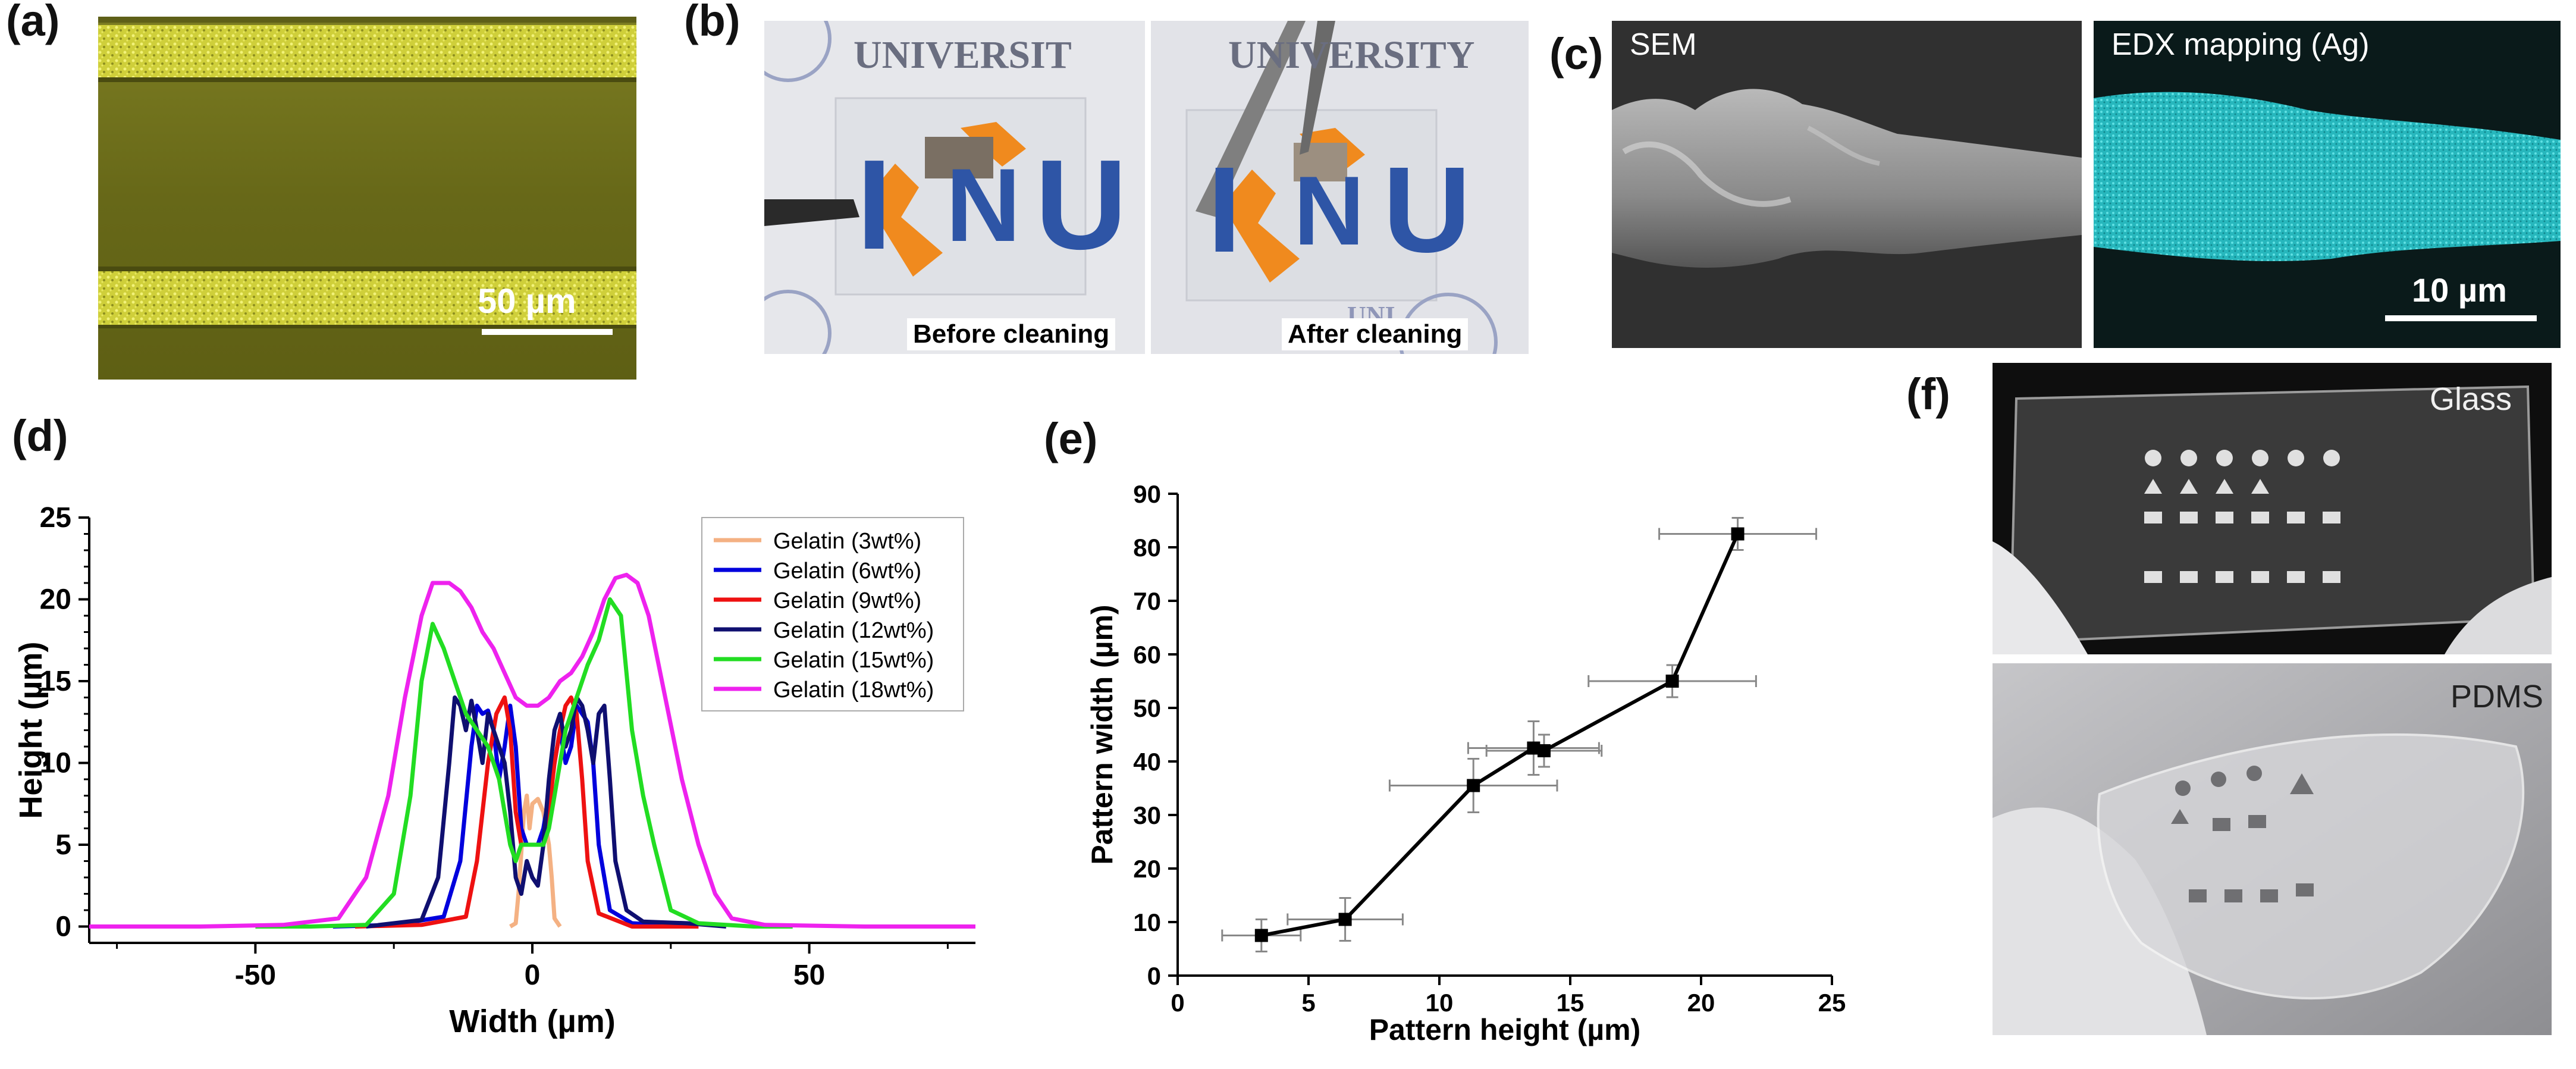  What do you see at coordinates (255, 975) in the screenshot?
I see `x-tick-label: -50` at bounding box center [255, 975].